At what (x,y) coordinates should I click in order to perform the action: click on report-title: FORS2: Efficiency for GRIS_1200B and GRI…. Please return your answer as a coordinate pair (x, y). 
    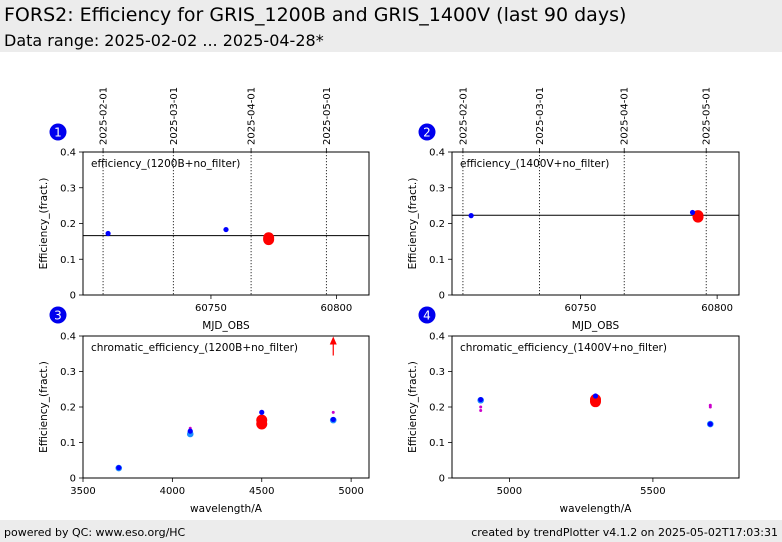
    Looking at the image, I should click on (315, 15).